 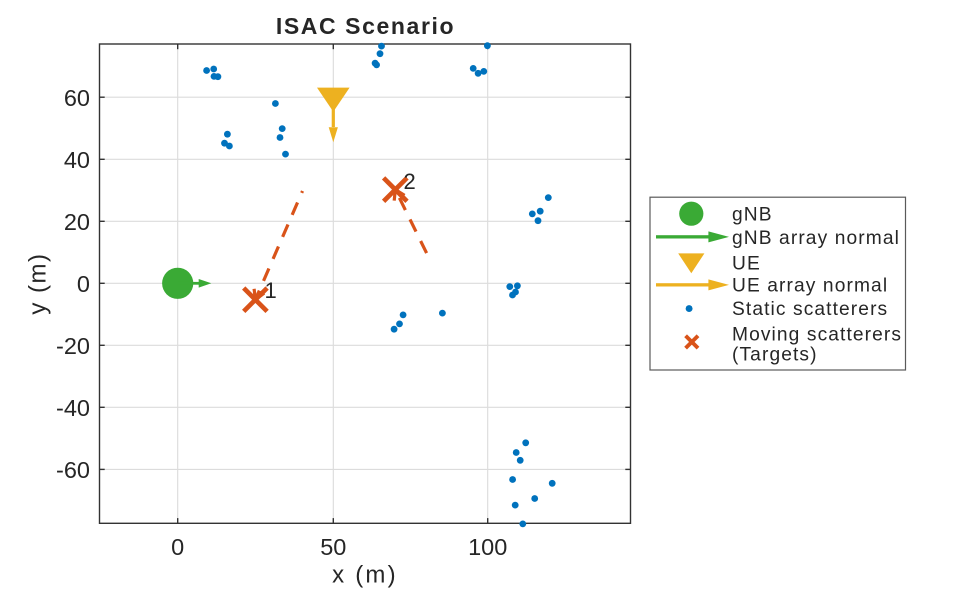 I want to click on svg-text: 2, so click(x=410, y=181).